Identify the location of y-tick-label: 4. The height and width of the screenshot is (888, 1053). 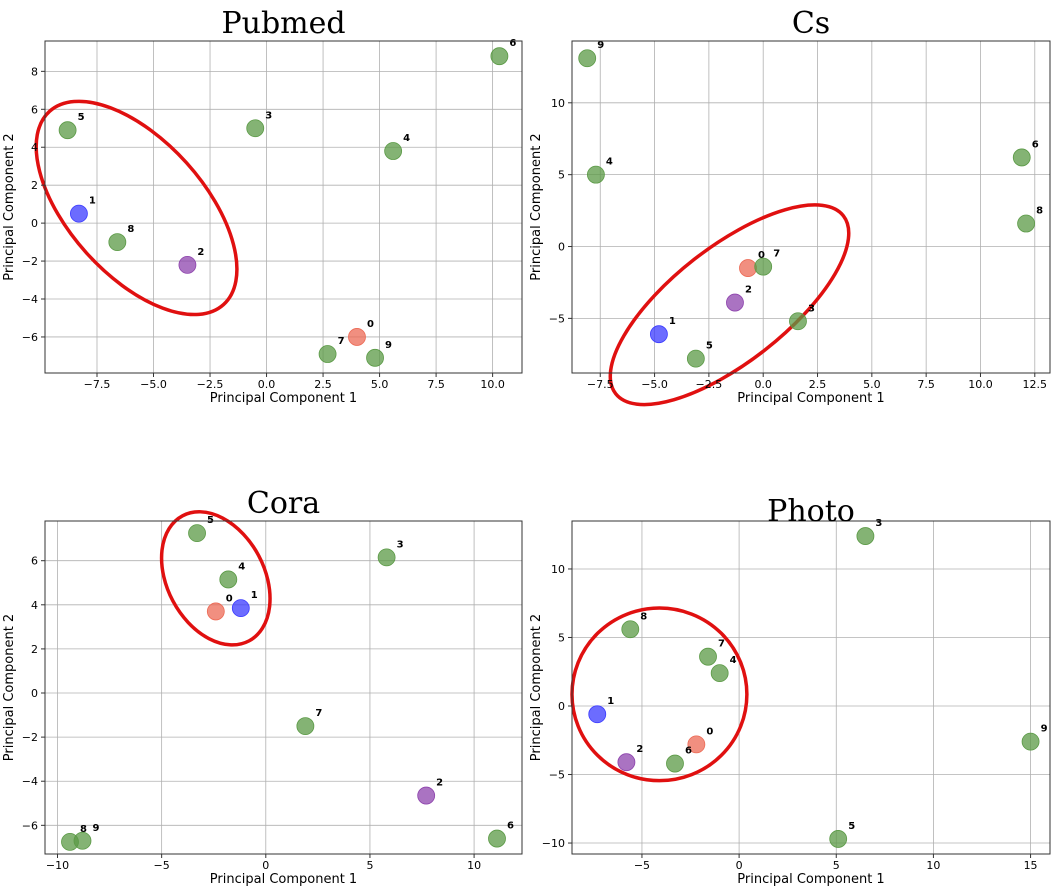
(34, 147).